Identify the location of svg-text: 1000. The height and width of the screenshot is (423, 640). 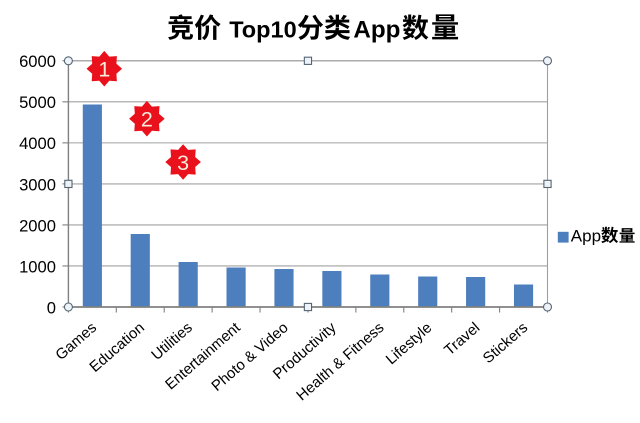
(37, 266).